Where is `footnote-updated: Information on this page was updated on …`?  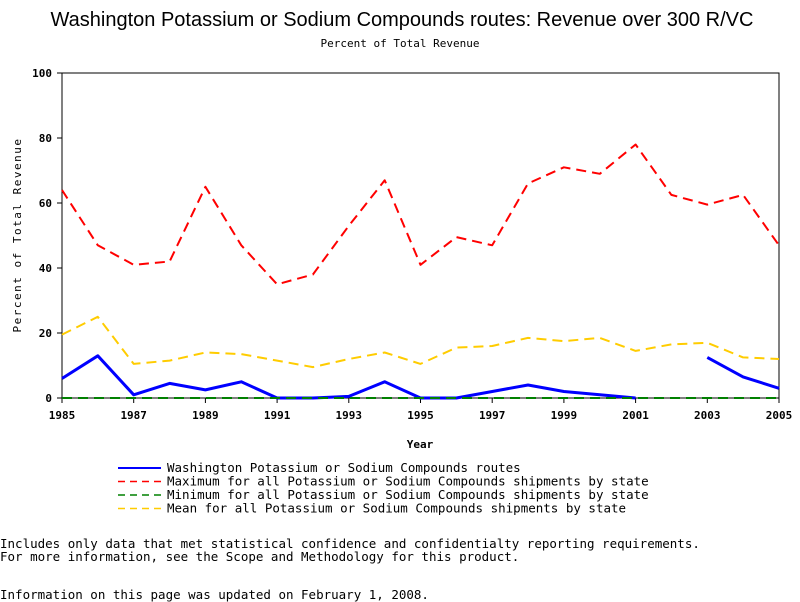
footnote-updated: Information on this page was updated on … is located at coordinates (214, 594).